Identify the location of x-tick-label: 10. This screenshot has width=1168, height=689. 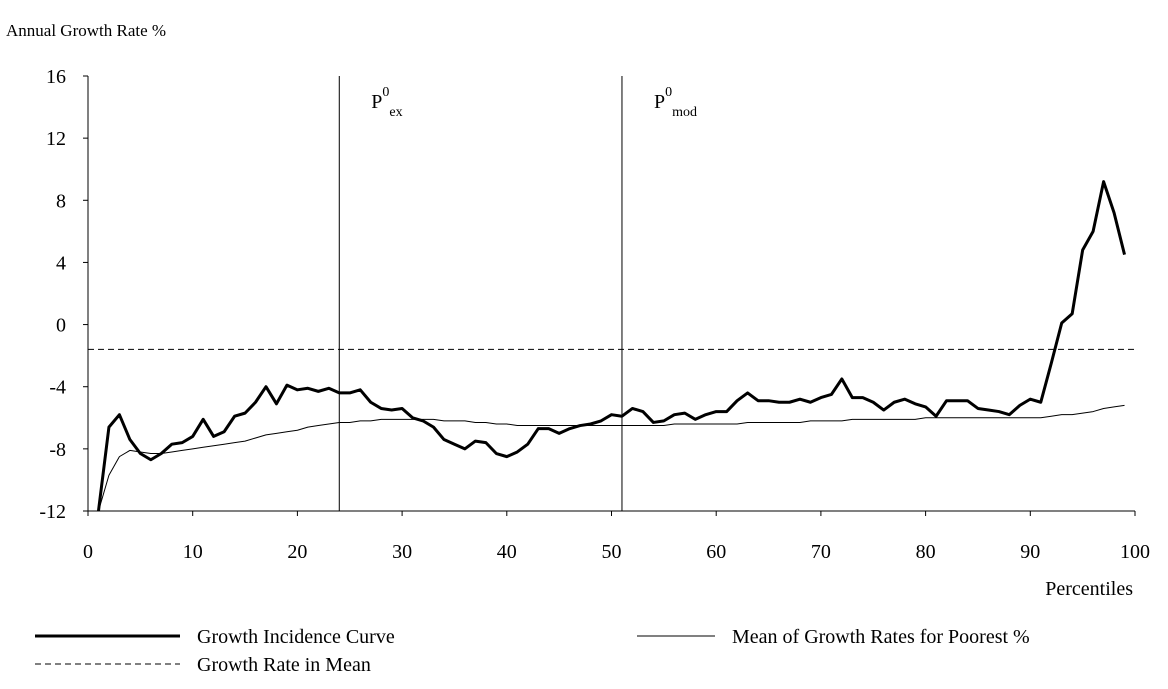
(193, 552).